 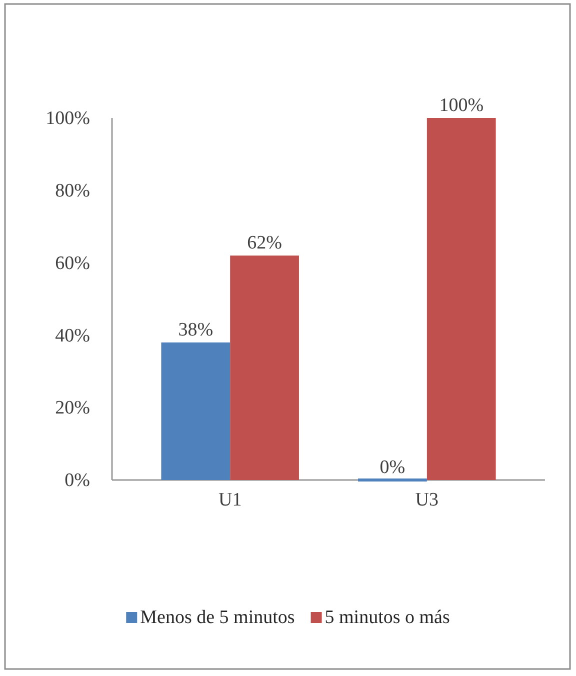 What do you see at coordinates (72, 335) in the screenshot?
I see `y-tick-label: 40%` at bounding box center [72, 335].